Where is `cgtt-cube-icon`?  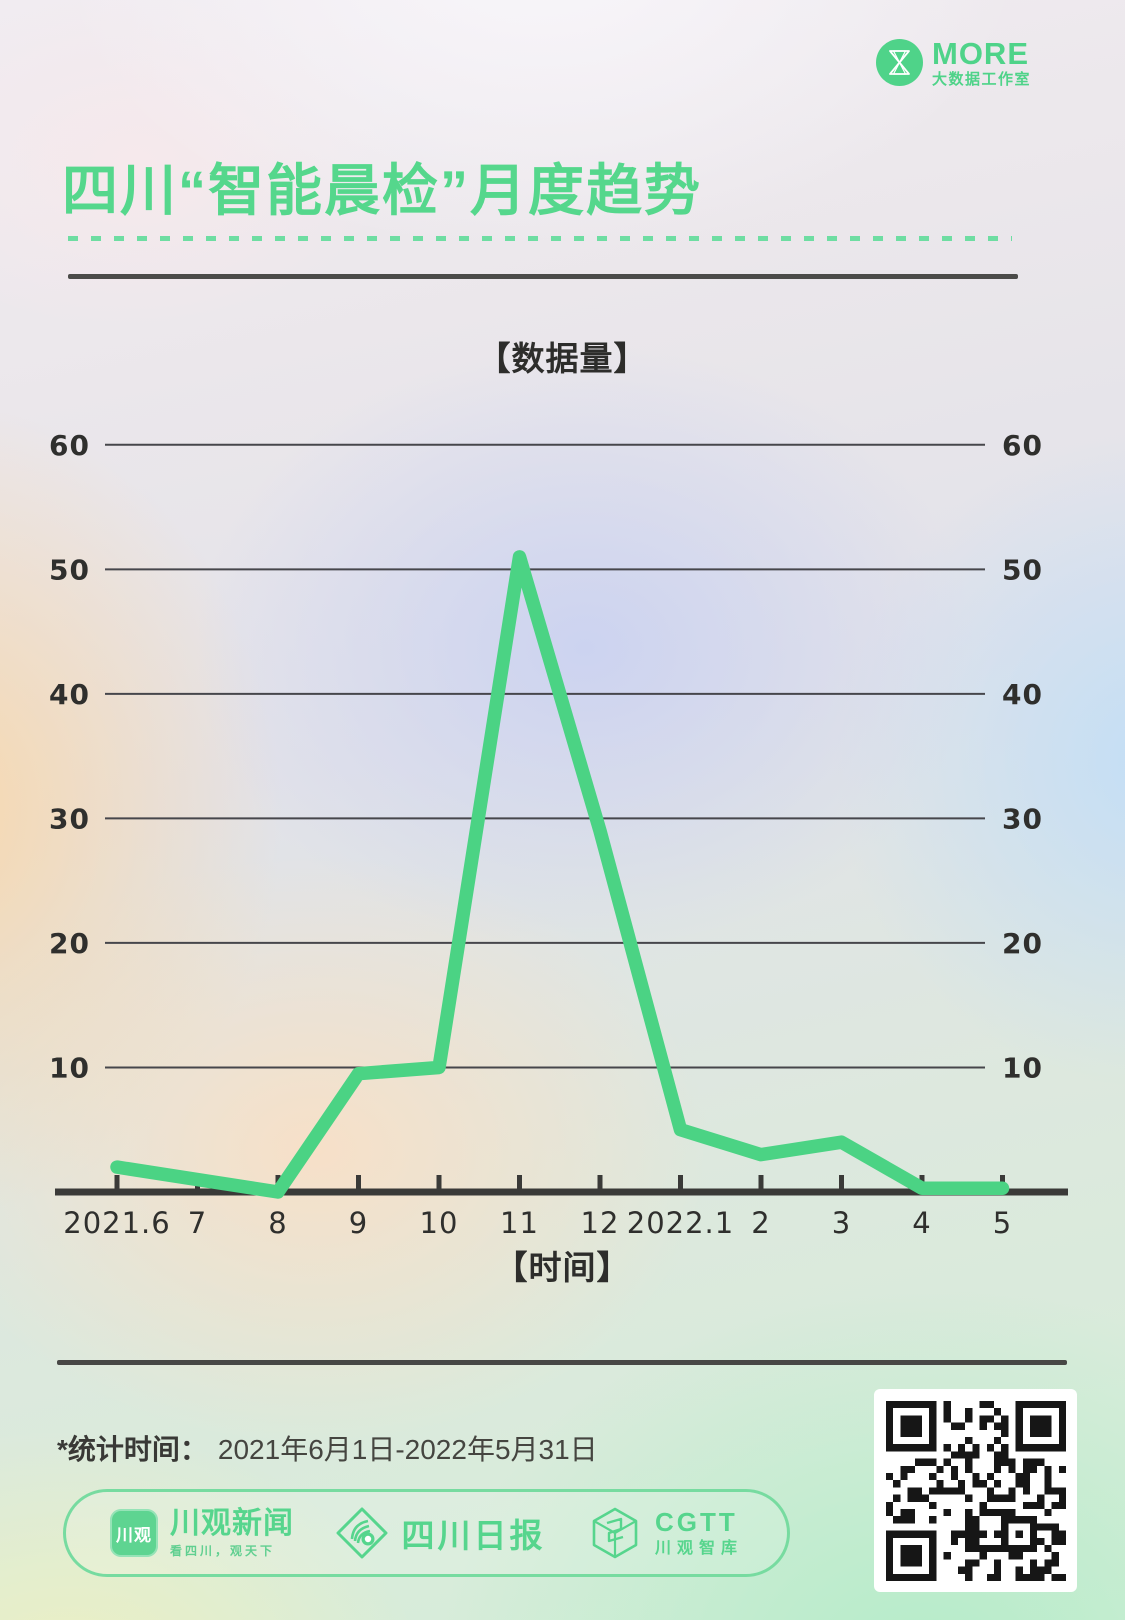
cgtt-cube-icon is located at coordinates (615, 1533).